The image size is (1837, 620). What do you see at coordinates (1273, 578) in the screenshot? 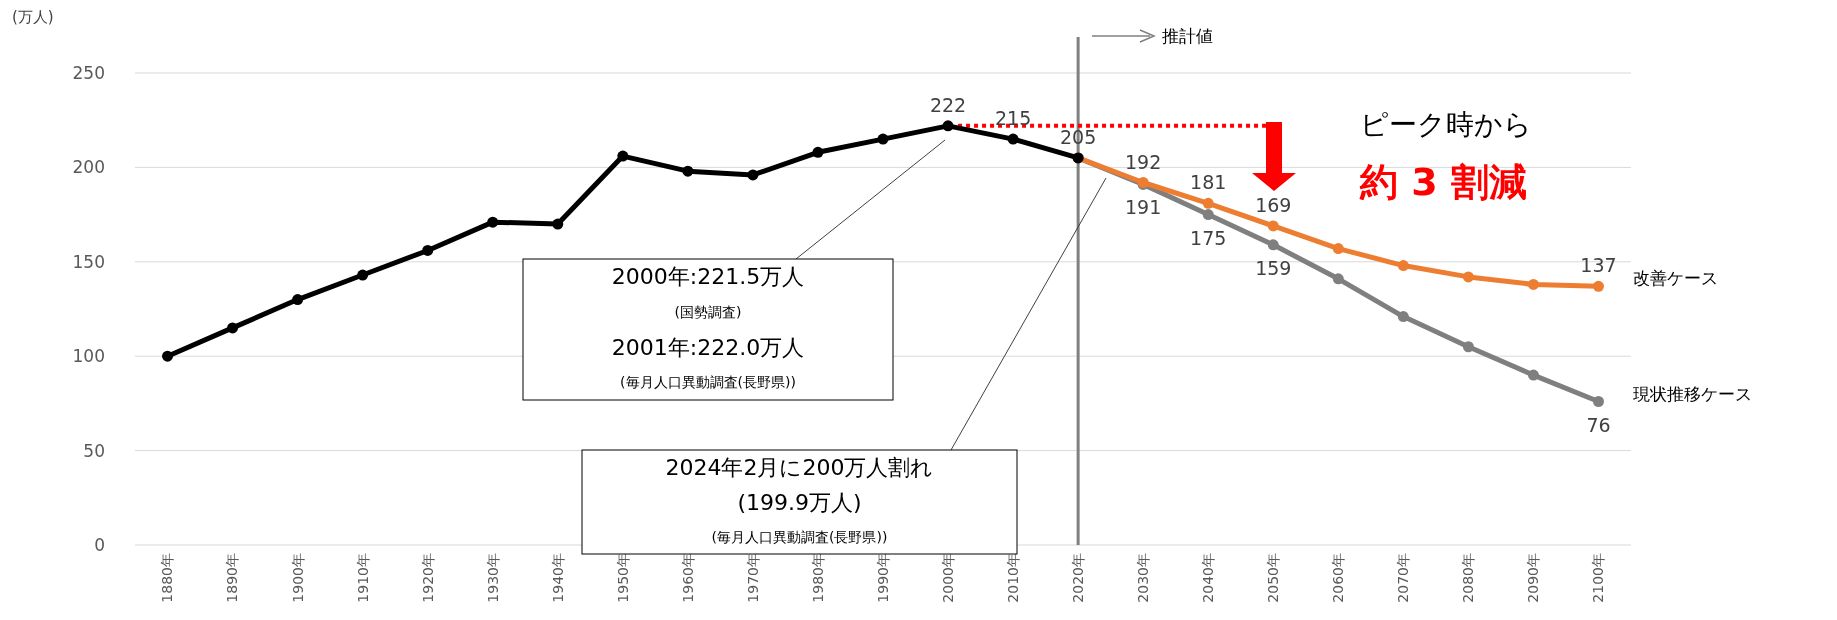
I see `x-tick-label: 2050年` at bounding box center [1273, 578].